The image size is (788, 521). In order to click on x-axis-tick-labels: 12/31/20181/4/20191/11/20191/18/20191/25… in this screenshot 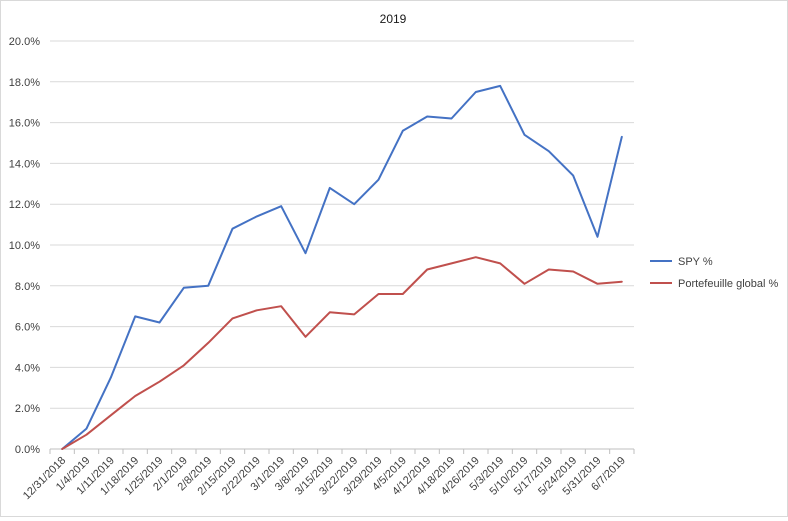, I will do `click(328, 475)`.